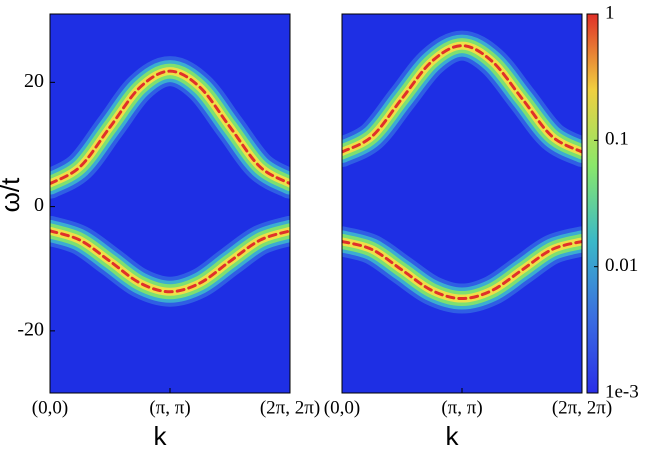 The width and height of the screenshot is (656, 455). What do you see at coordinates (610, 12) in the screenshot?
I see `colorbar-tick-label: 1` at bounding box center [610, 12].